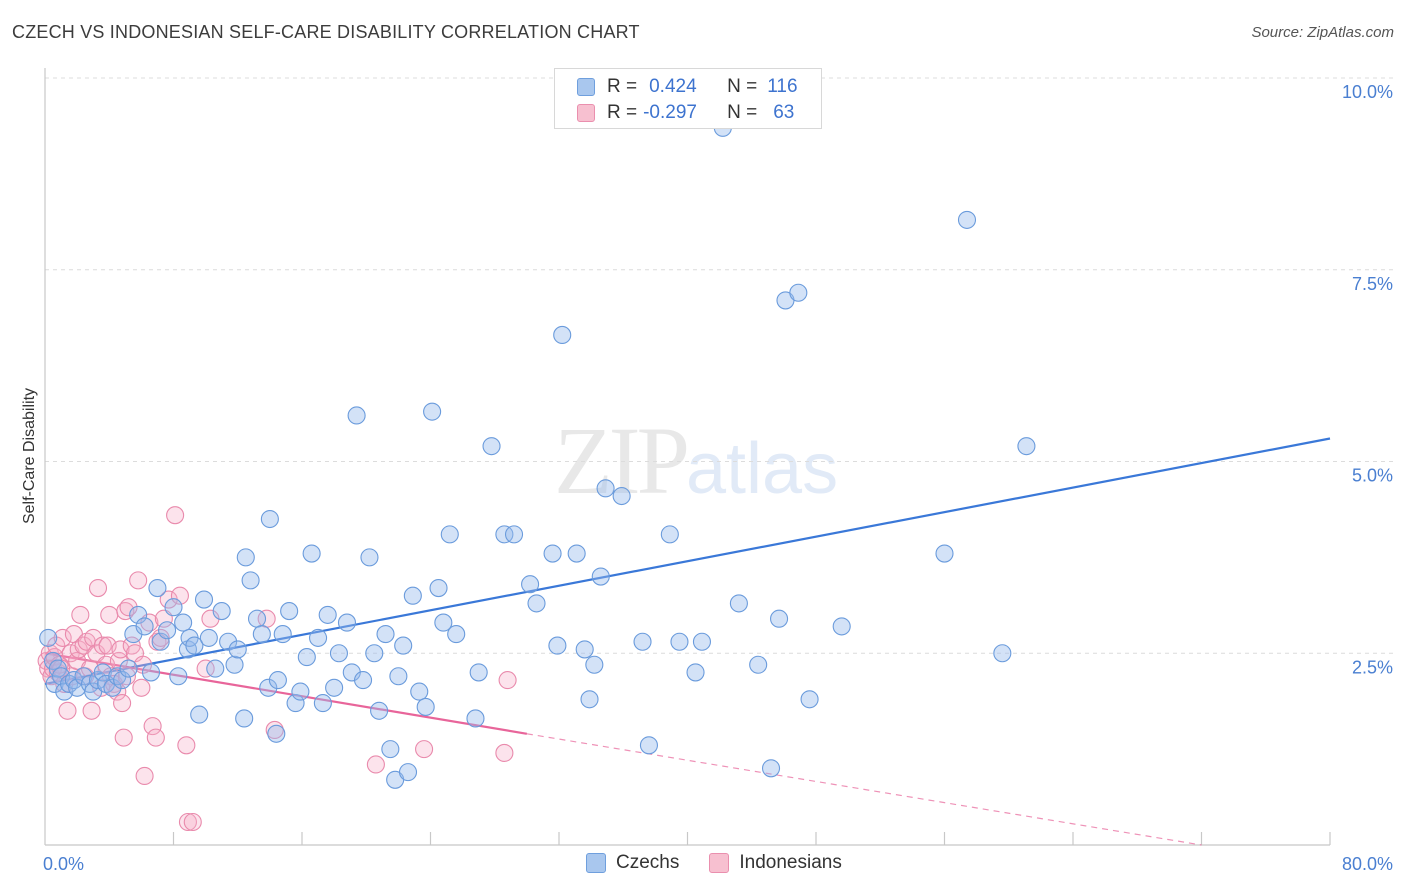  Describe the element at coordinates (586, 113) in the screenshot. I see `legend-swatch-indonesians` at that location.